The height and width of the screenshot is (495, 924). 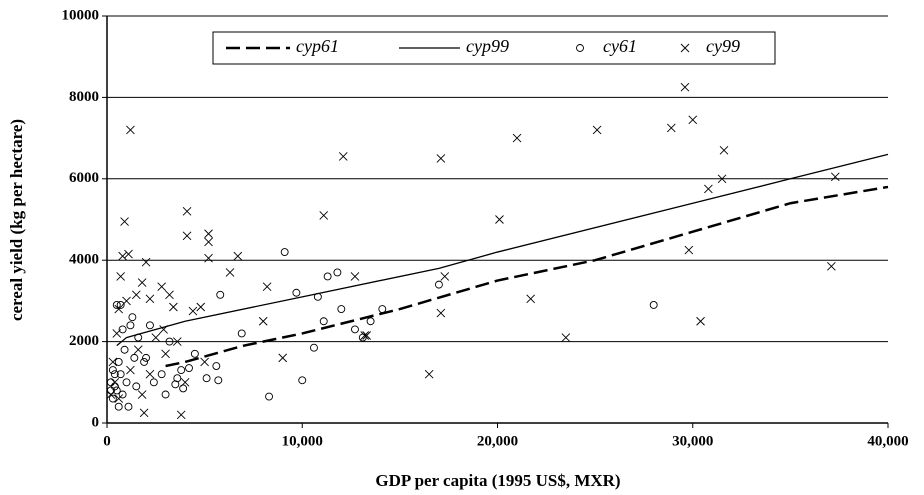 What do you see at coordinates (887, 441) in the screenshot?
I see `x-tick-label: 40,000` at bounding box center [887, 441].